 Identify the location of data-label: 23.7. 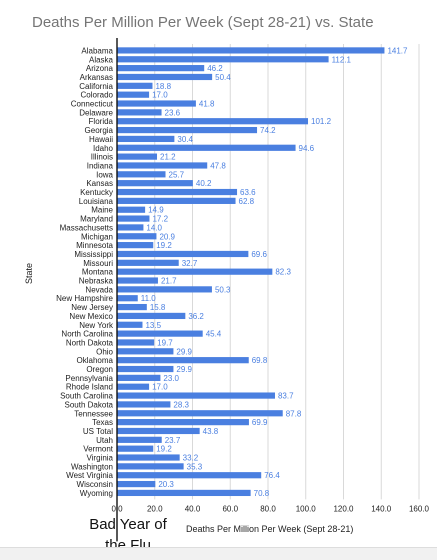
(173, 440).